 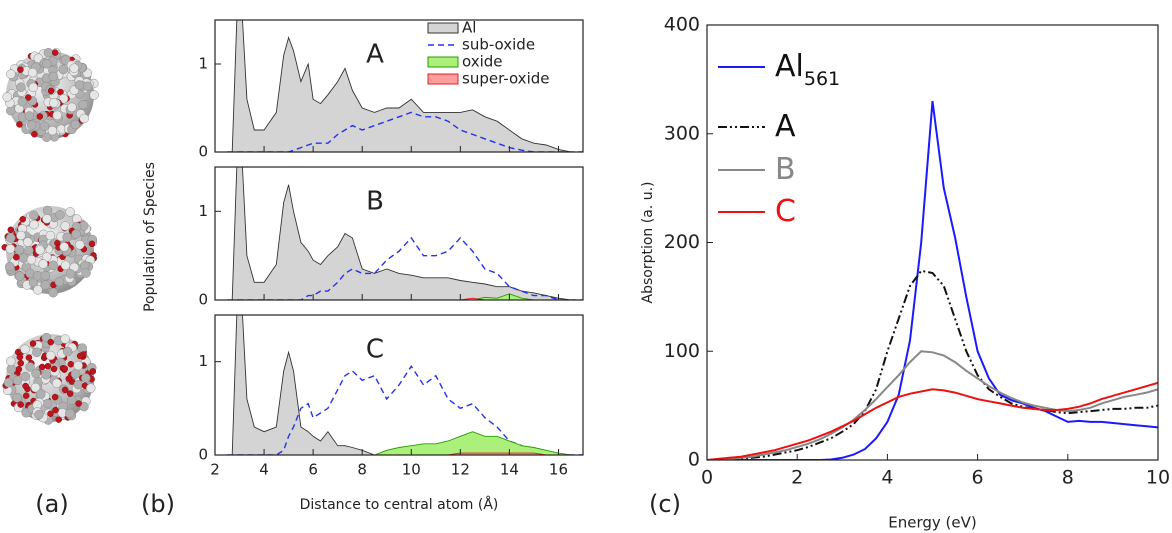 I want to click on legend-name: Al, so click(x=789, y=66).